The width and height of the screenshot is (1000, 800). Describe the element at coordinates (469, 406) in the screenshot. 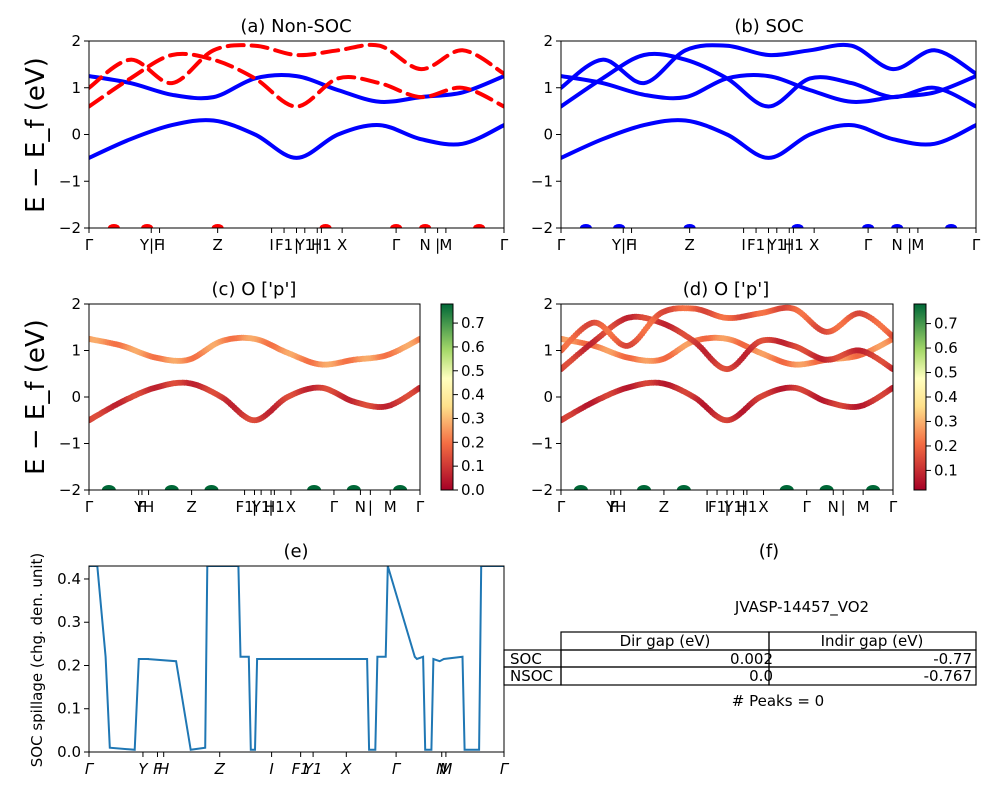

I see `colorbar-c-ticks: 0.0 0.1 0.2 0.3 0.4 0.5 0.6 0.7` at that location.